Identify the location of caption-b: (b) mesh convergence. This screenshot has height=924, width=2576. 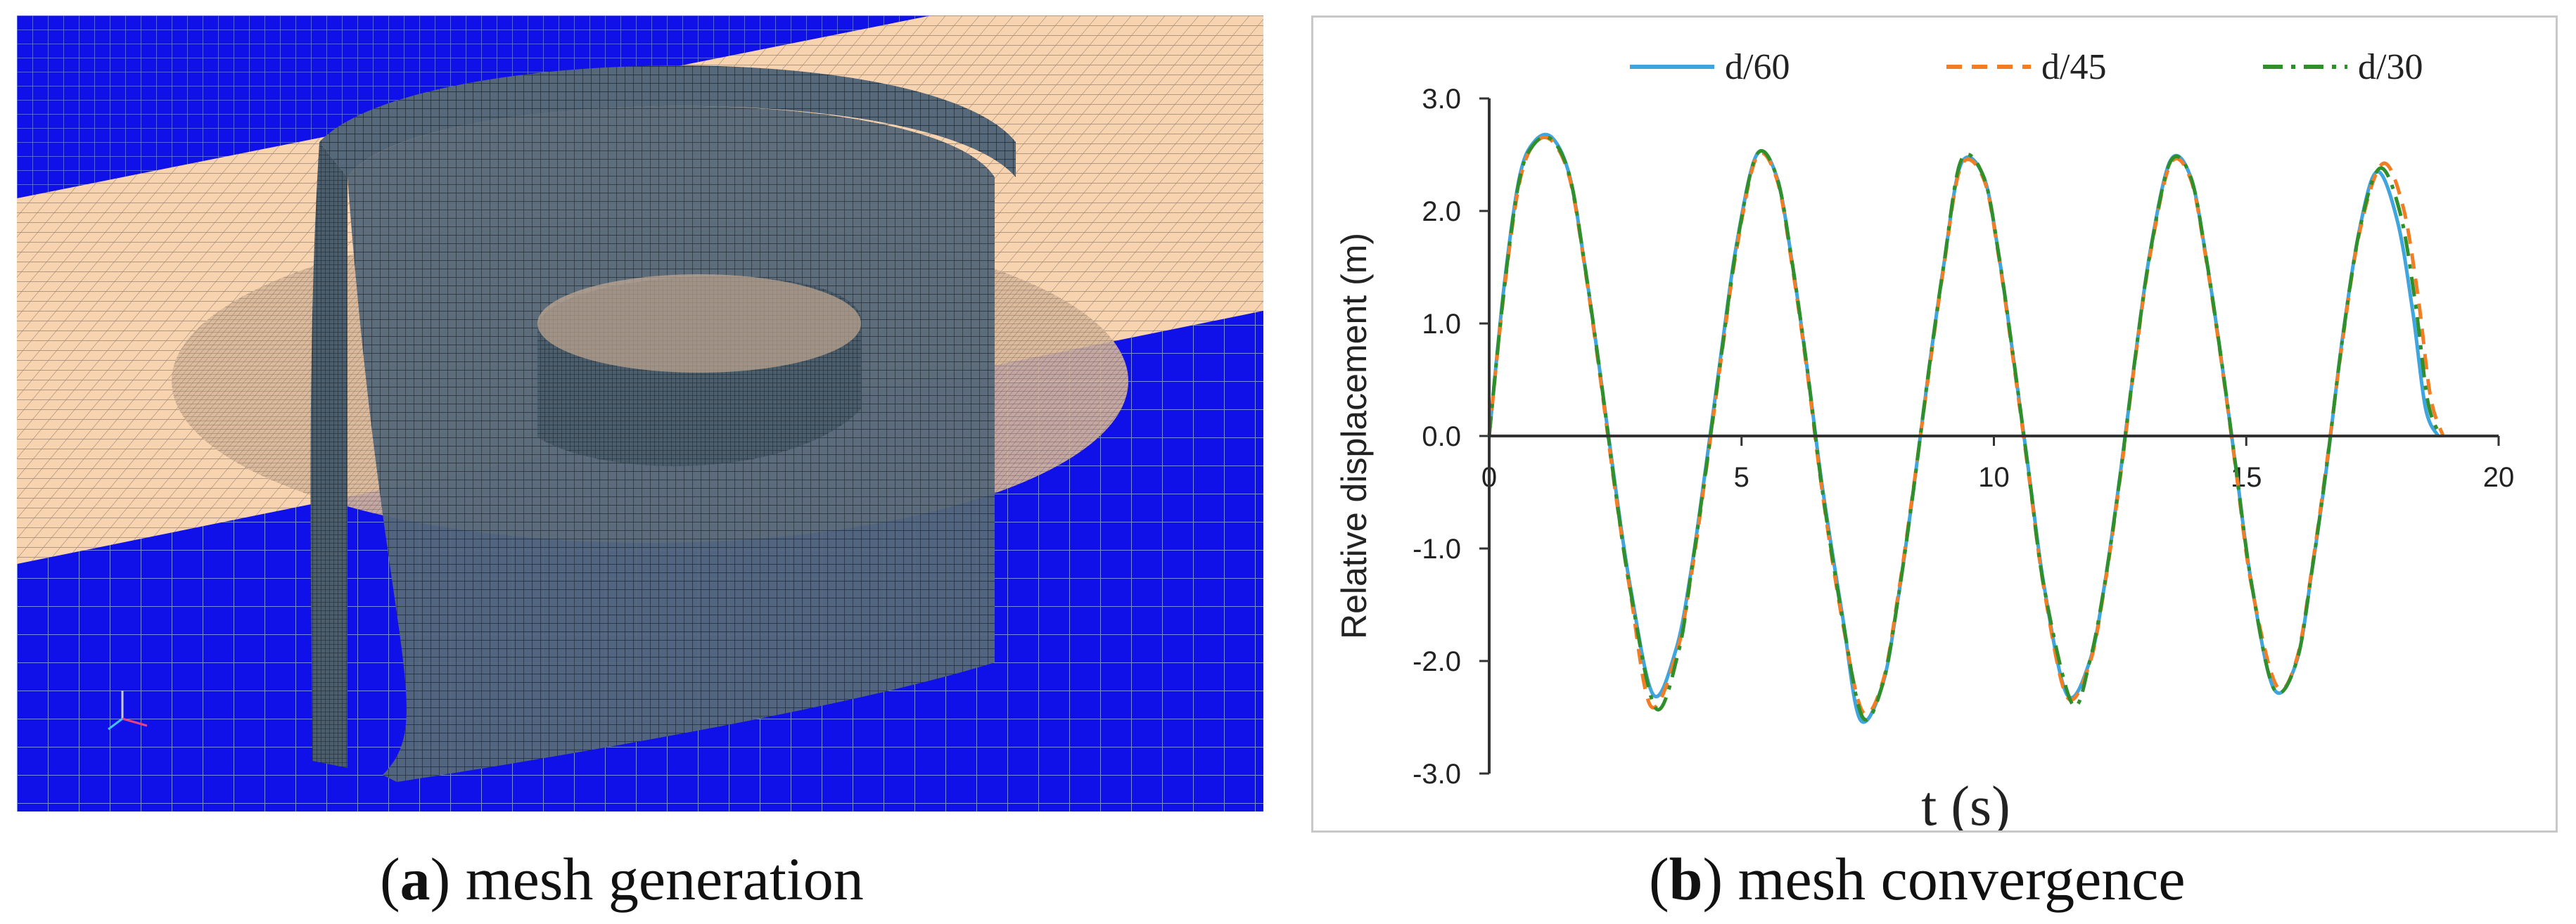
(1917, 879).